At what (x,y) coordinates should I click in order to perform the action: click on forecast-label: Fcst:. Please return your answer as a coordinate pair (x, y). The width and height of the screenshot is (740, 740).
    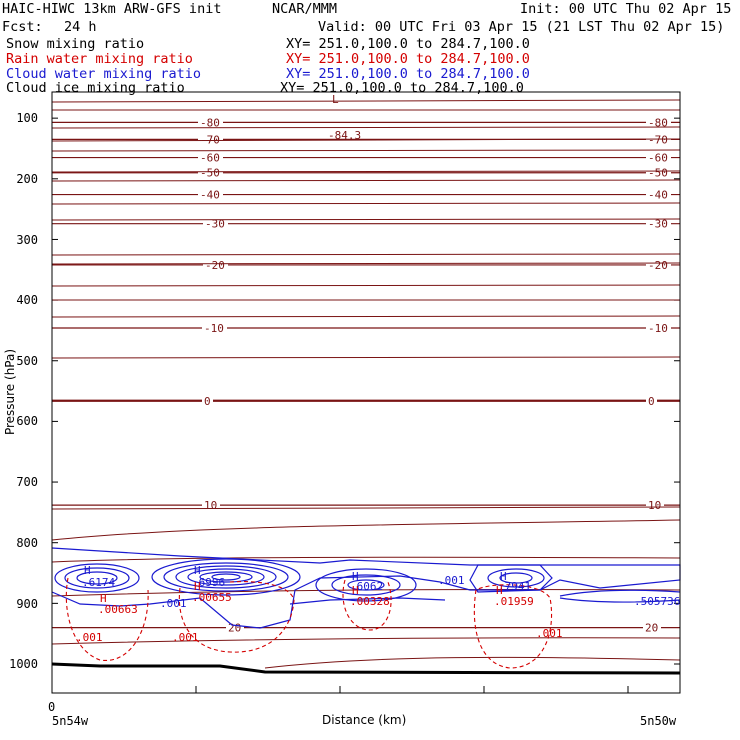
    Looking at the image, I should click on (22, 27).